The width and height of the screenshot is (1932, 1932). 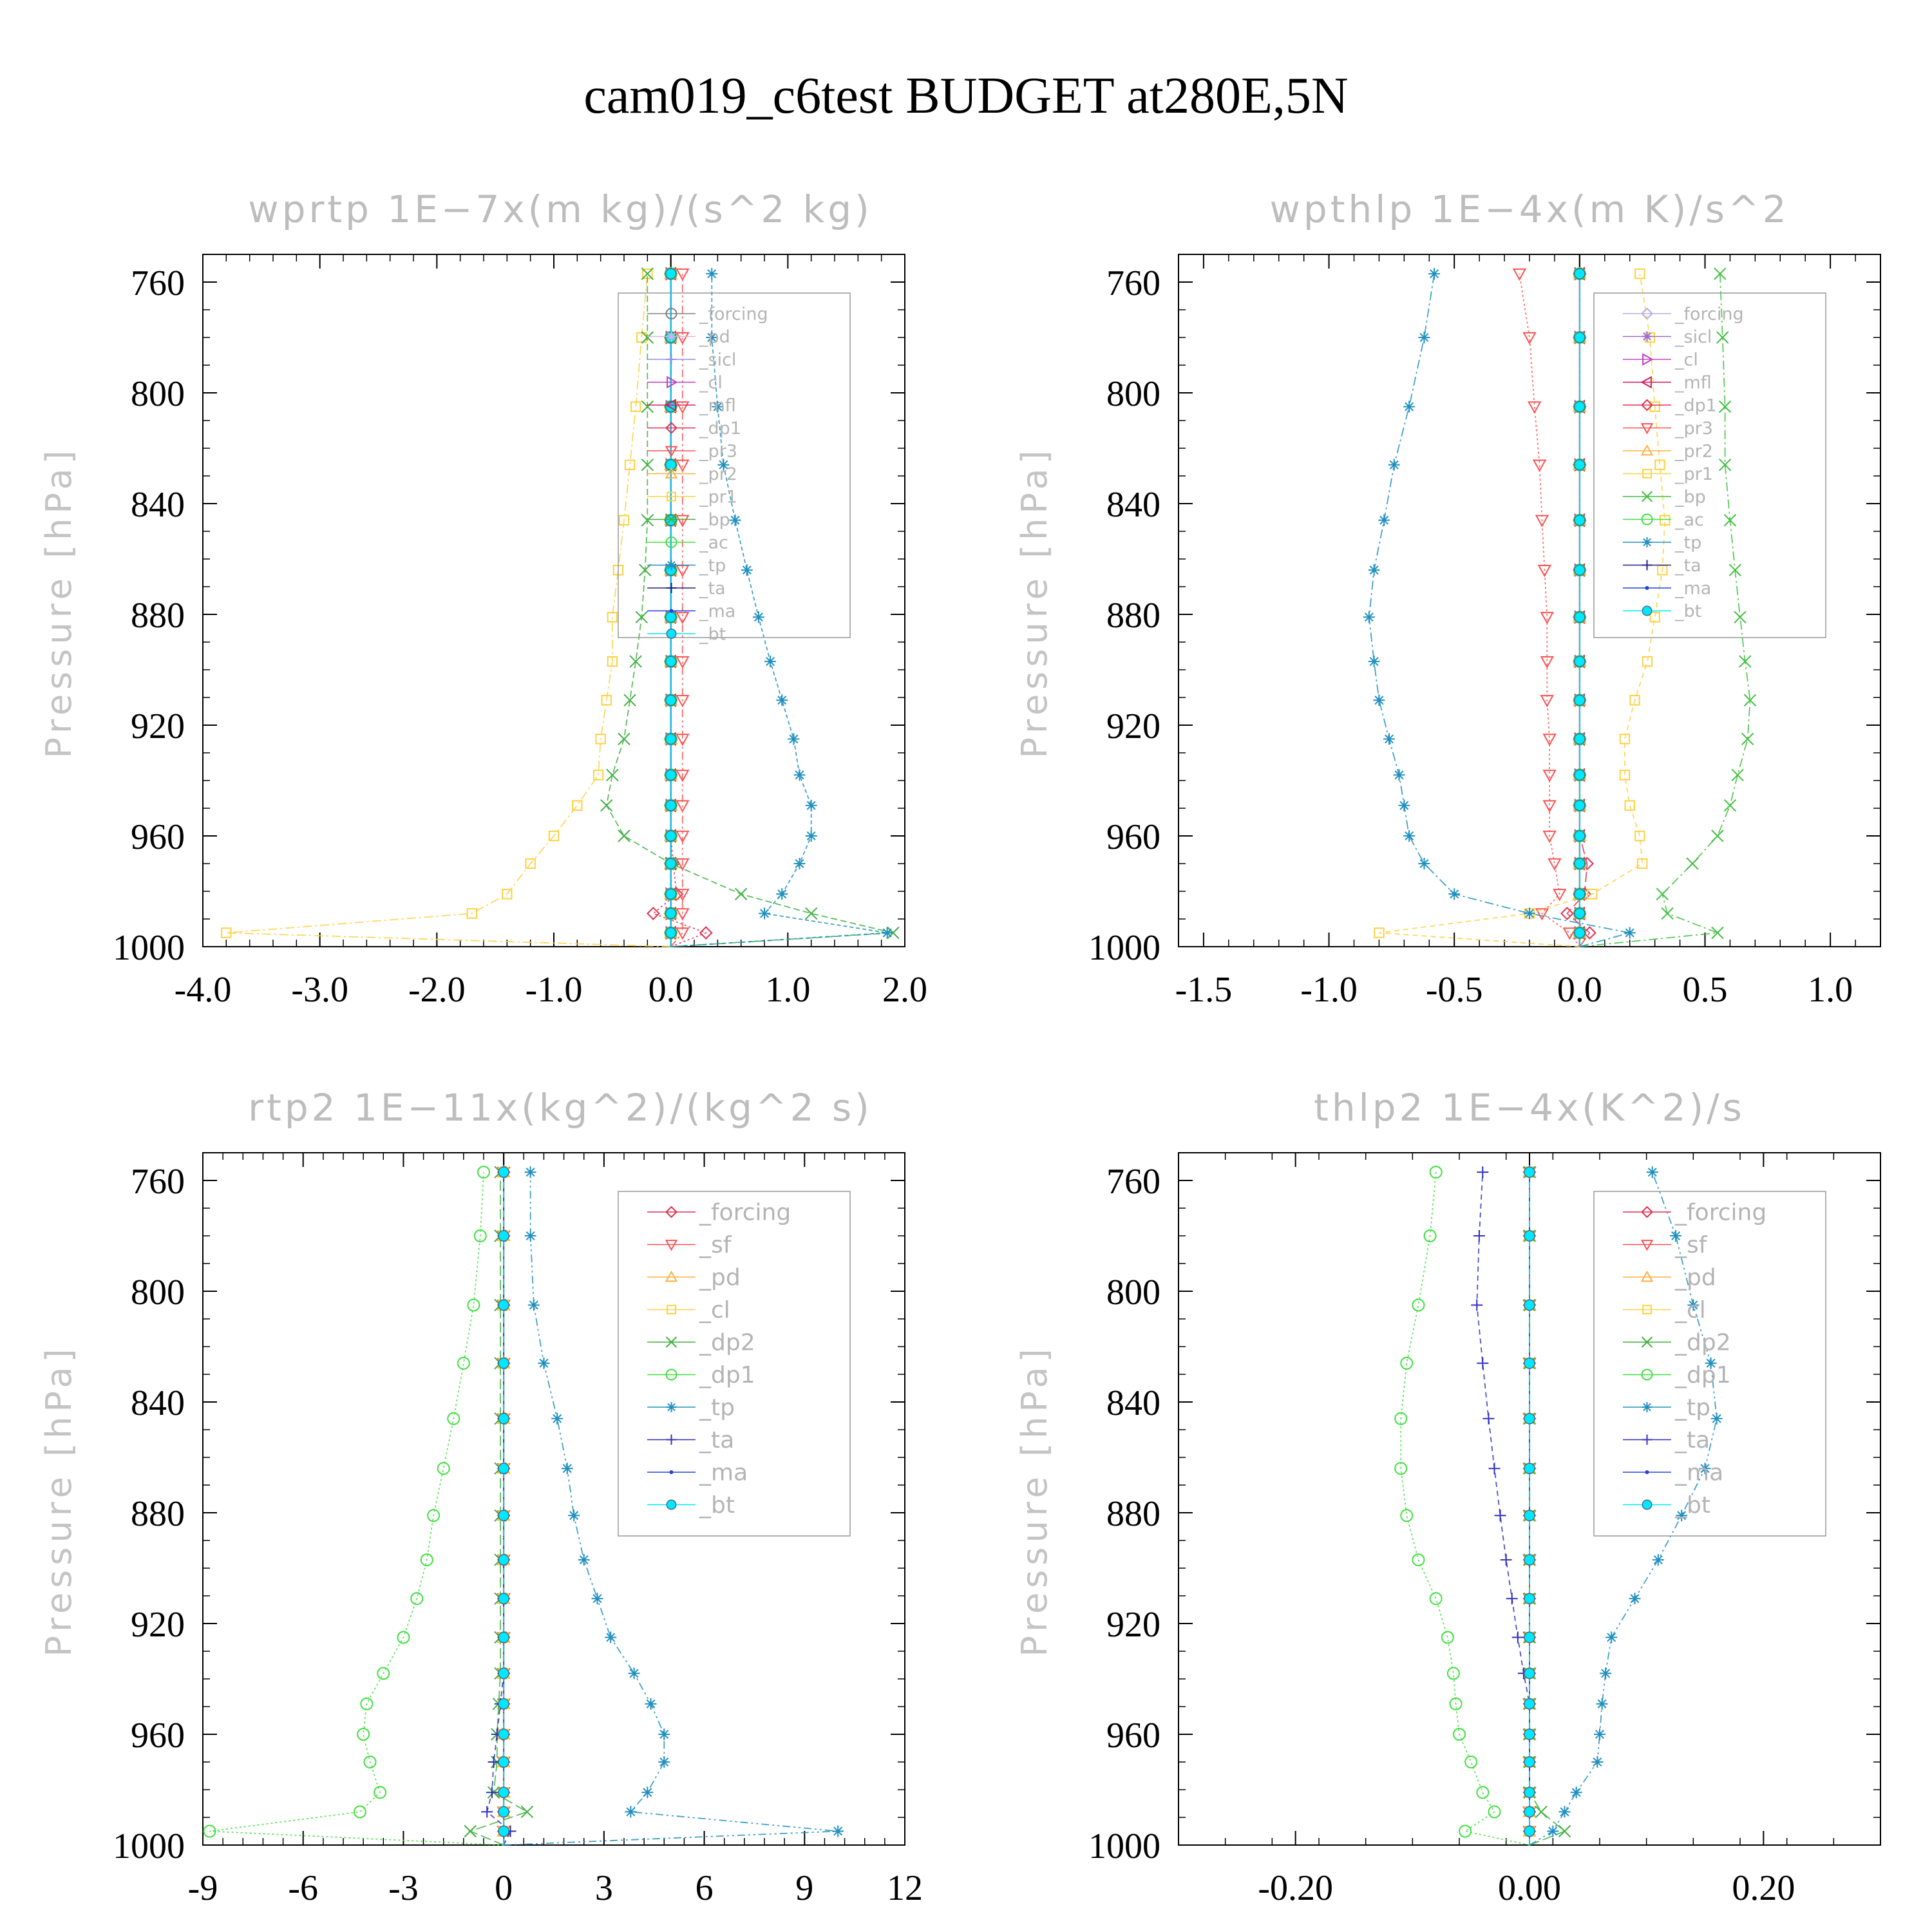 I want to click on x-tick-label: 12, so click(x=905, y=1888).